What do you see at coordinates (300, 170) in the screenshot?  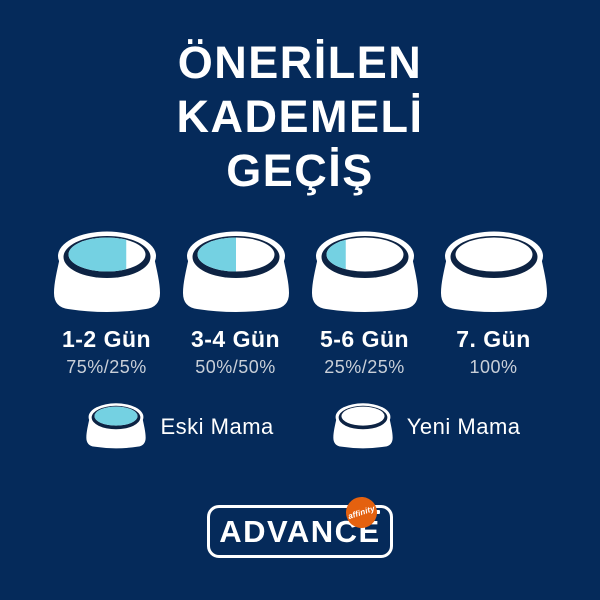 I see `title-line-3: GEÇİŞ` at bounding box center [300, 170].